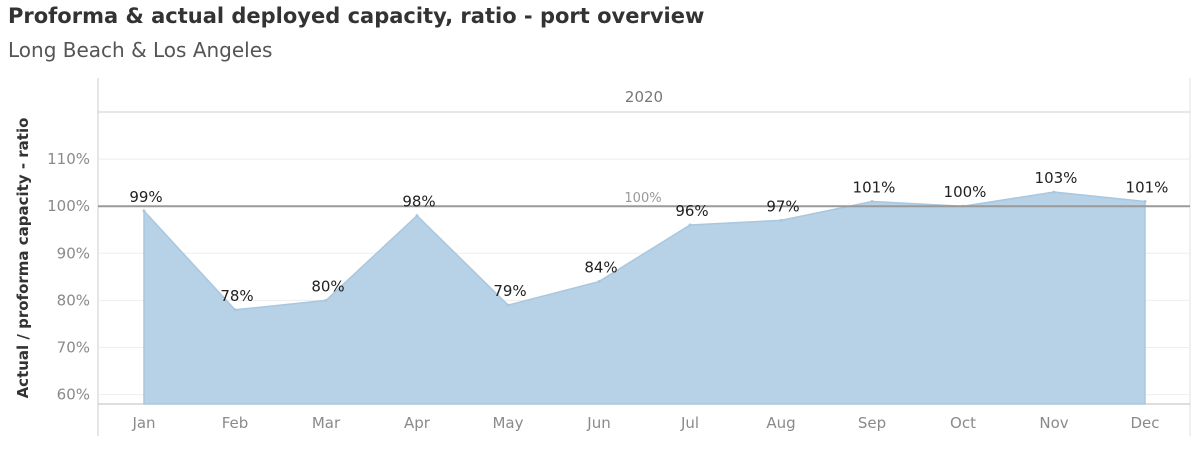 Image resolution: width=1200 pixels, height=460 pixels. I want to click on data-label: 84%, so click(600, 268).